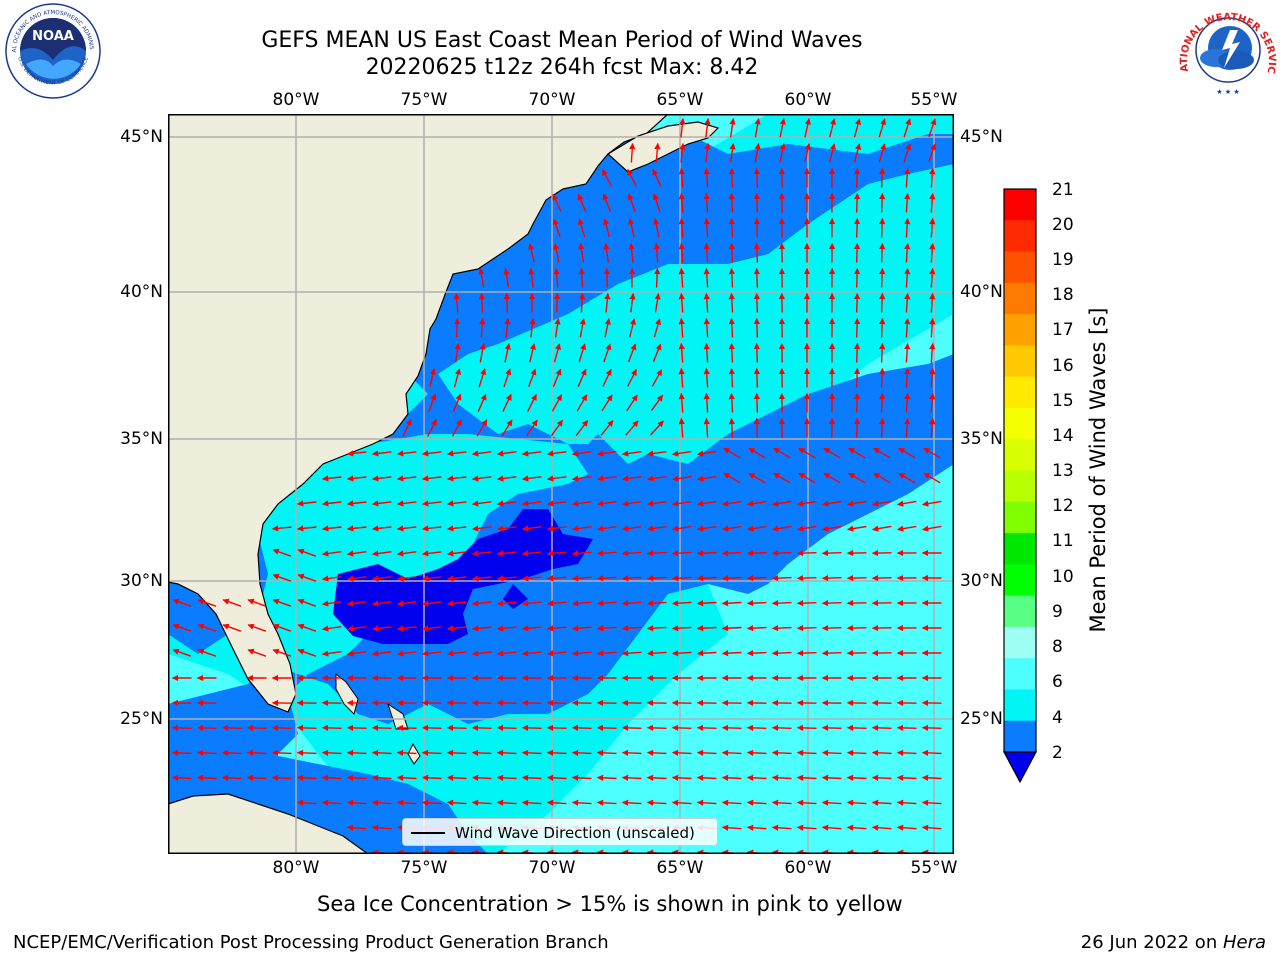  What do you see at coordinates (1063, 366) in the screenshot?
I see `colorbar-tick-label: 16` at bounding box center [1063, 366].